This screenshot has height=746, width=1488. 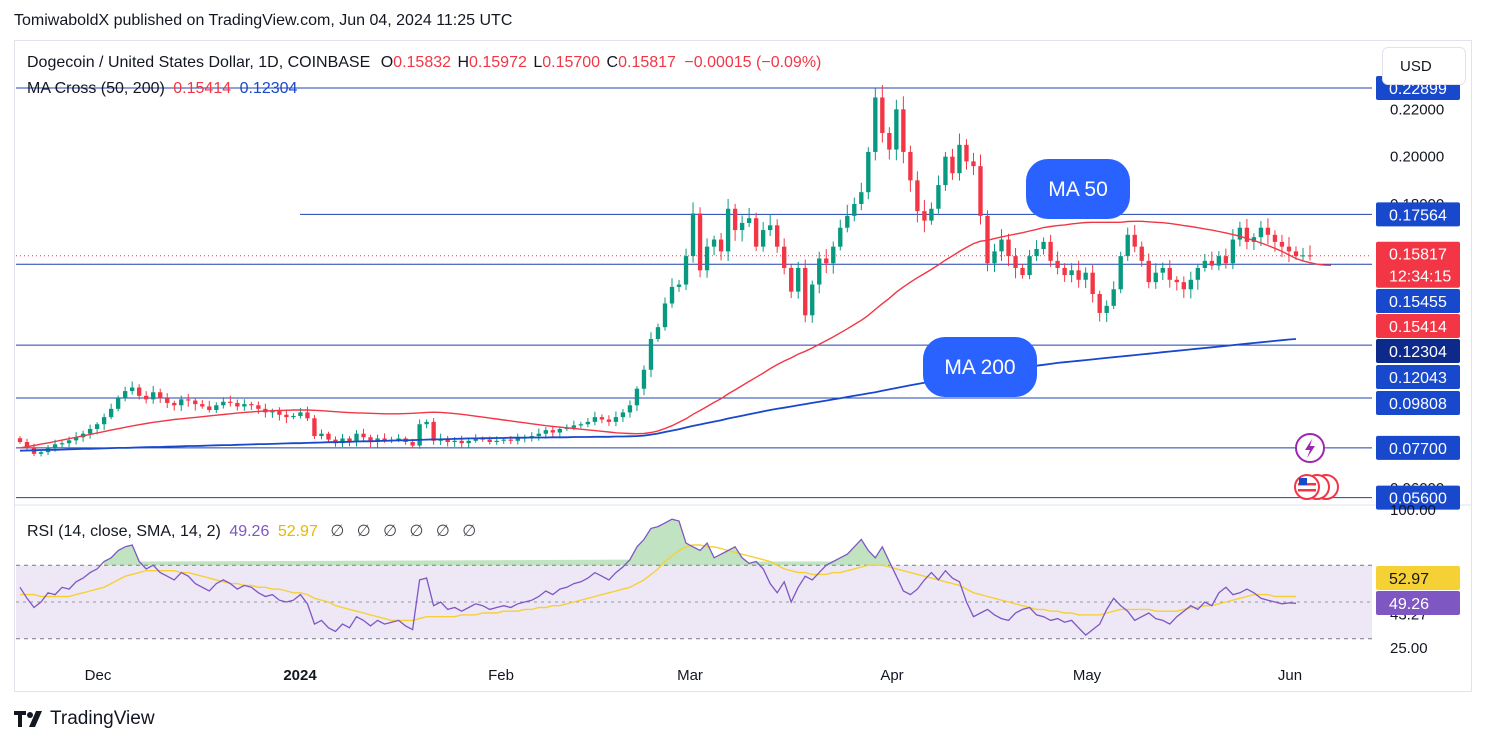 I want to click on x-tick-label-1: 2024, so click(x=300, y=675).